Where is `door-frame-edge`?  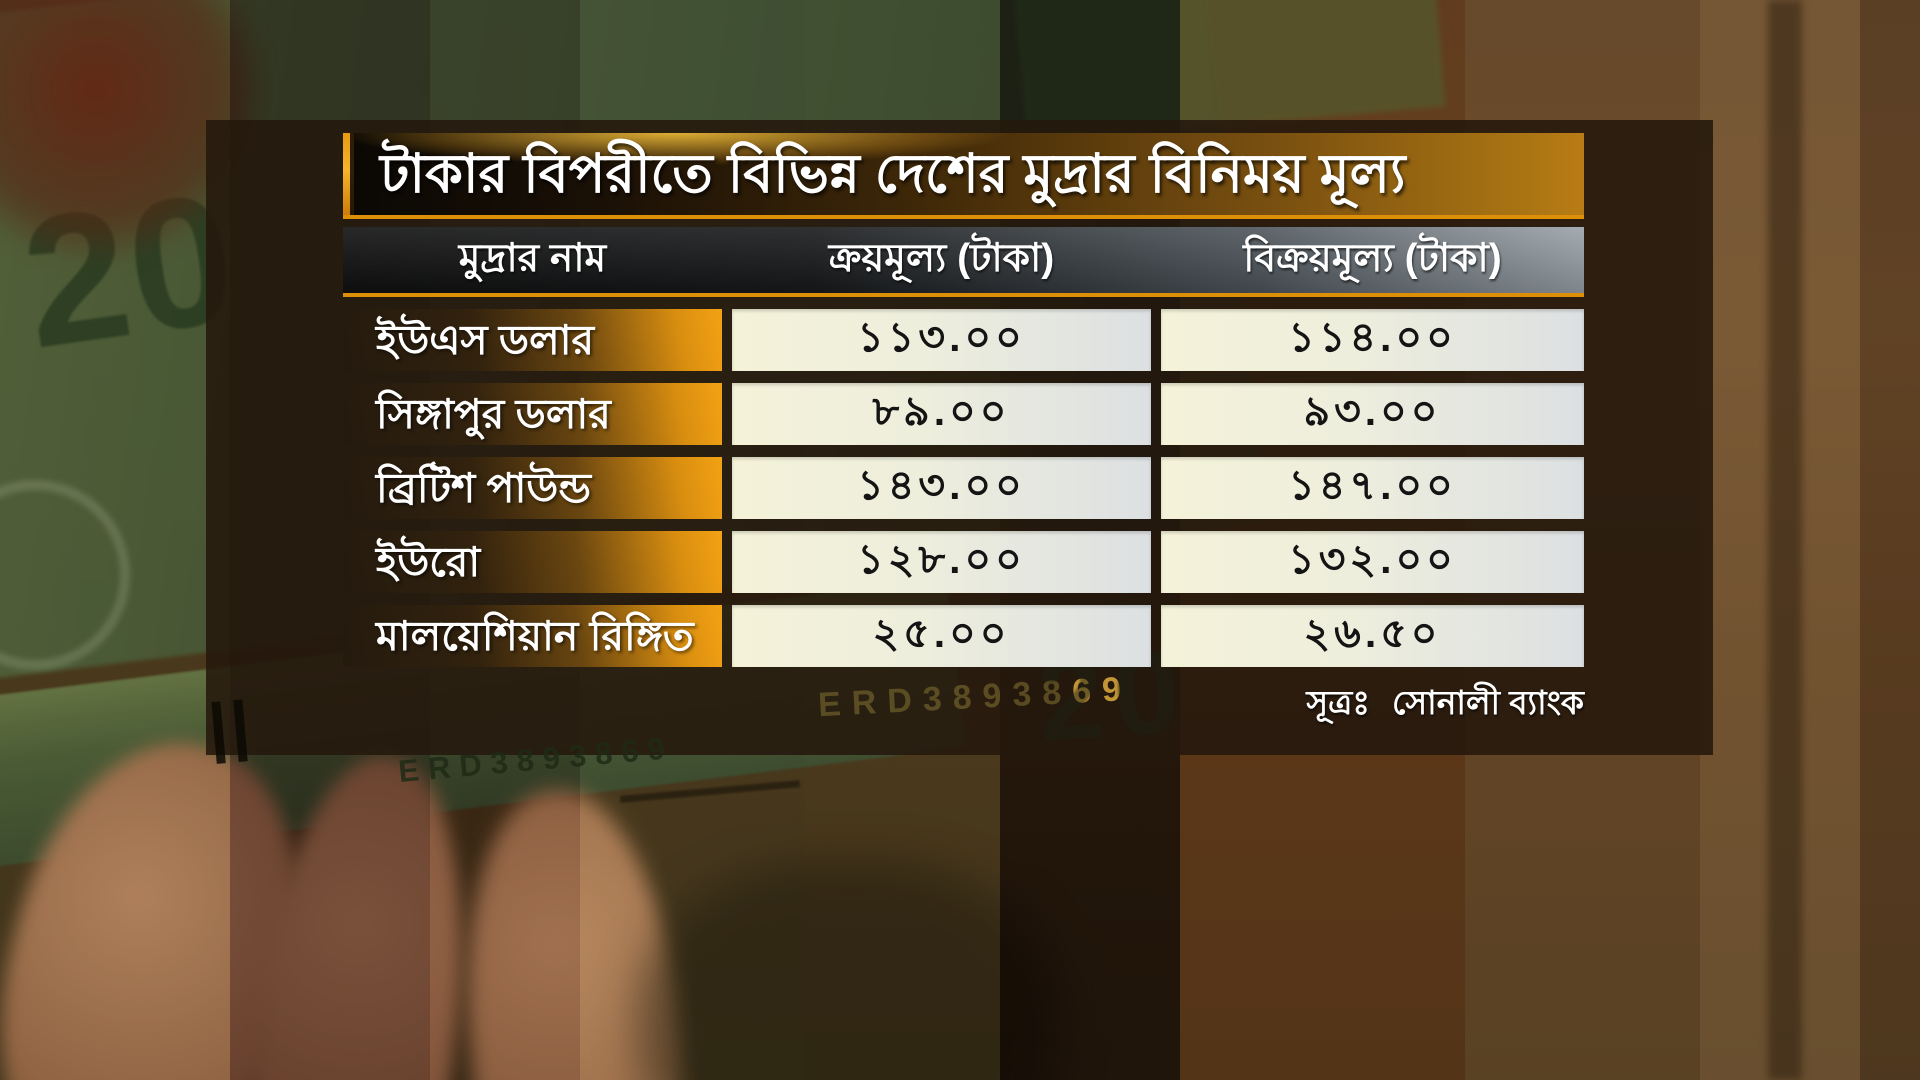 door-frame-edge is located at coordinates (1785, 540).